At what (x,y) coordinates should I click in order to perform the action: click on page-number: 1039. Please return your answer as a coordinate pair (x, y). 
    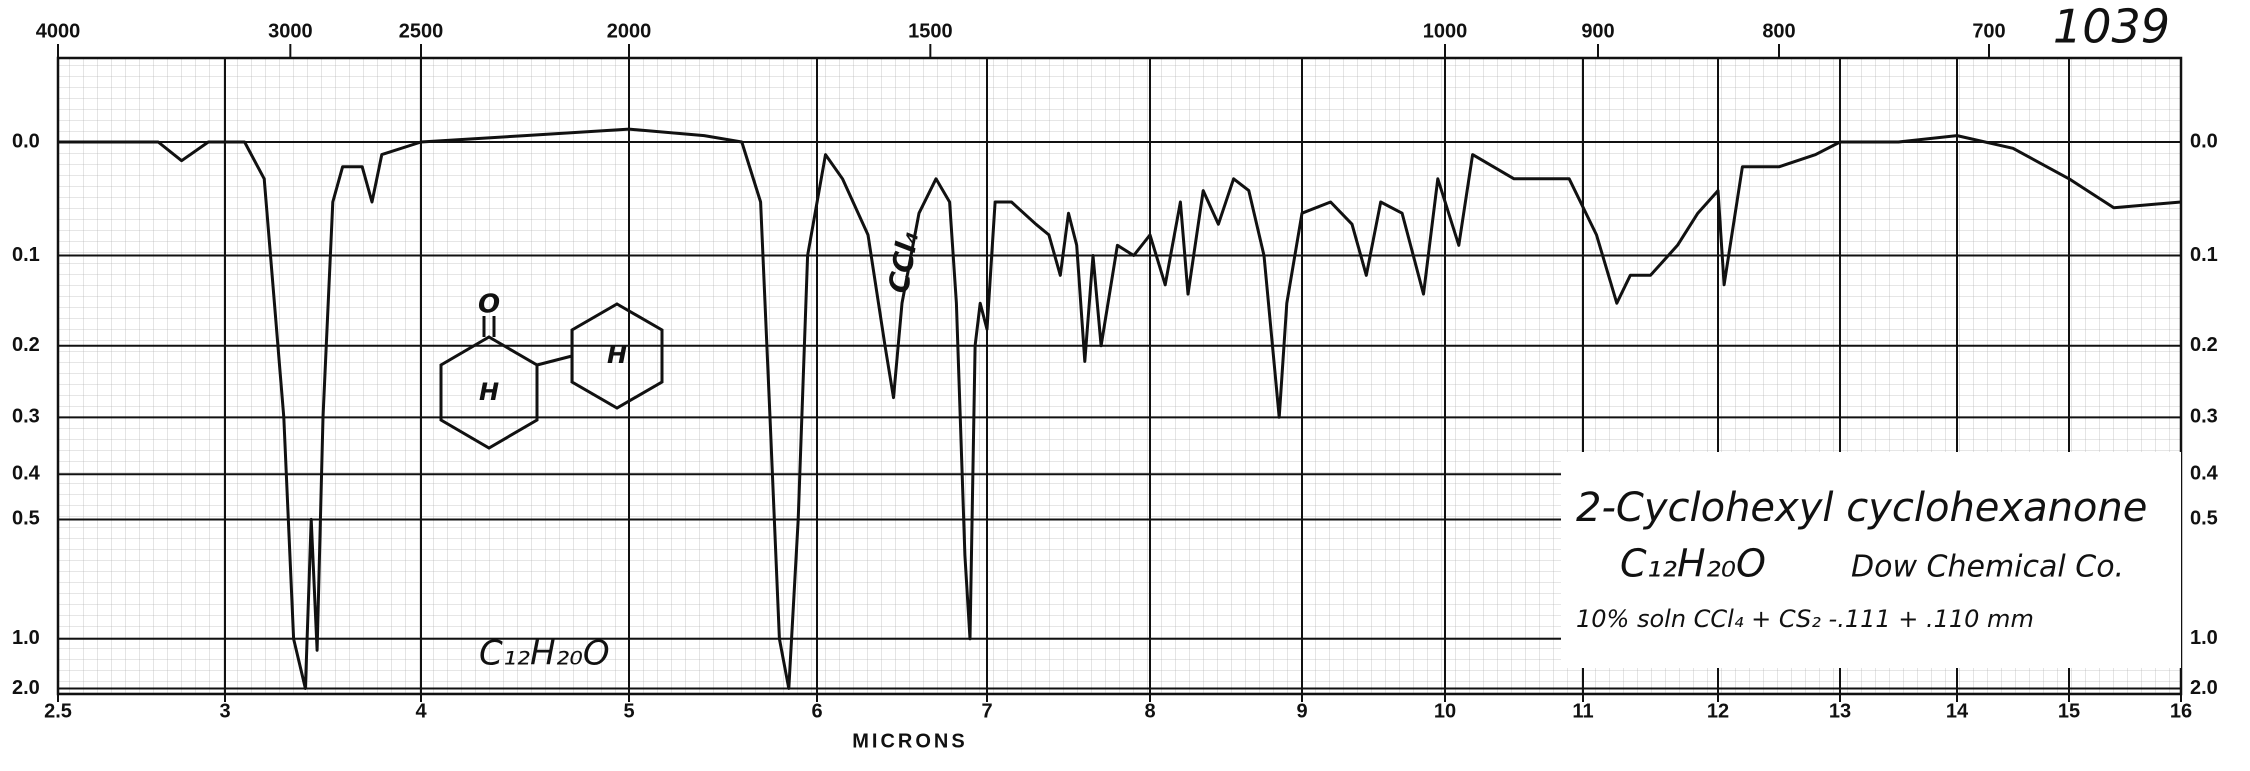
    Looking at the image, I should click on (2111, 27).